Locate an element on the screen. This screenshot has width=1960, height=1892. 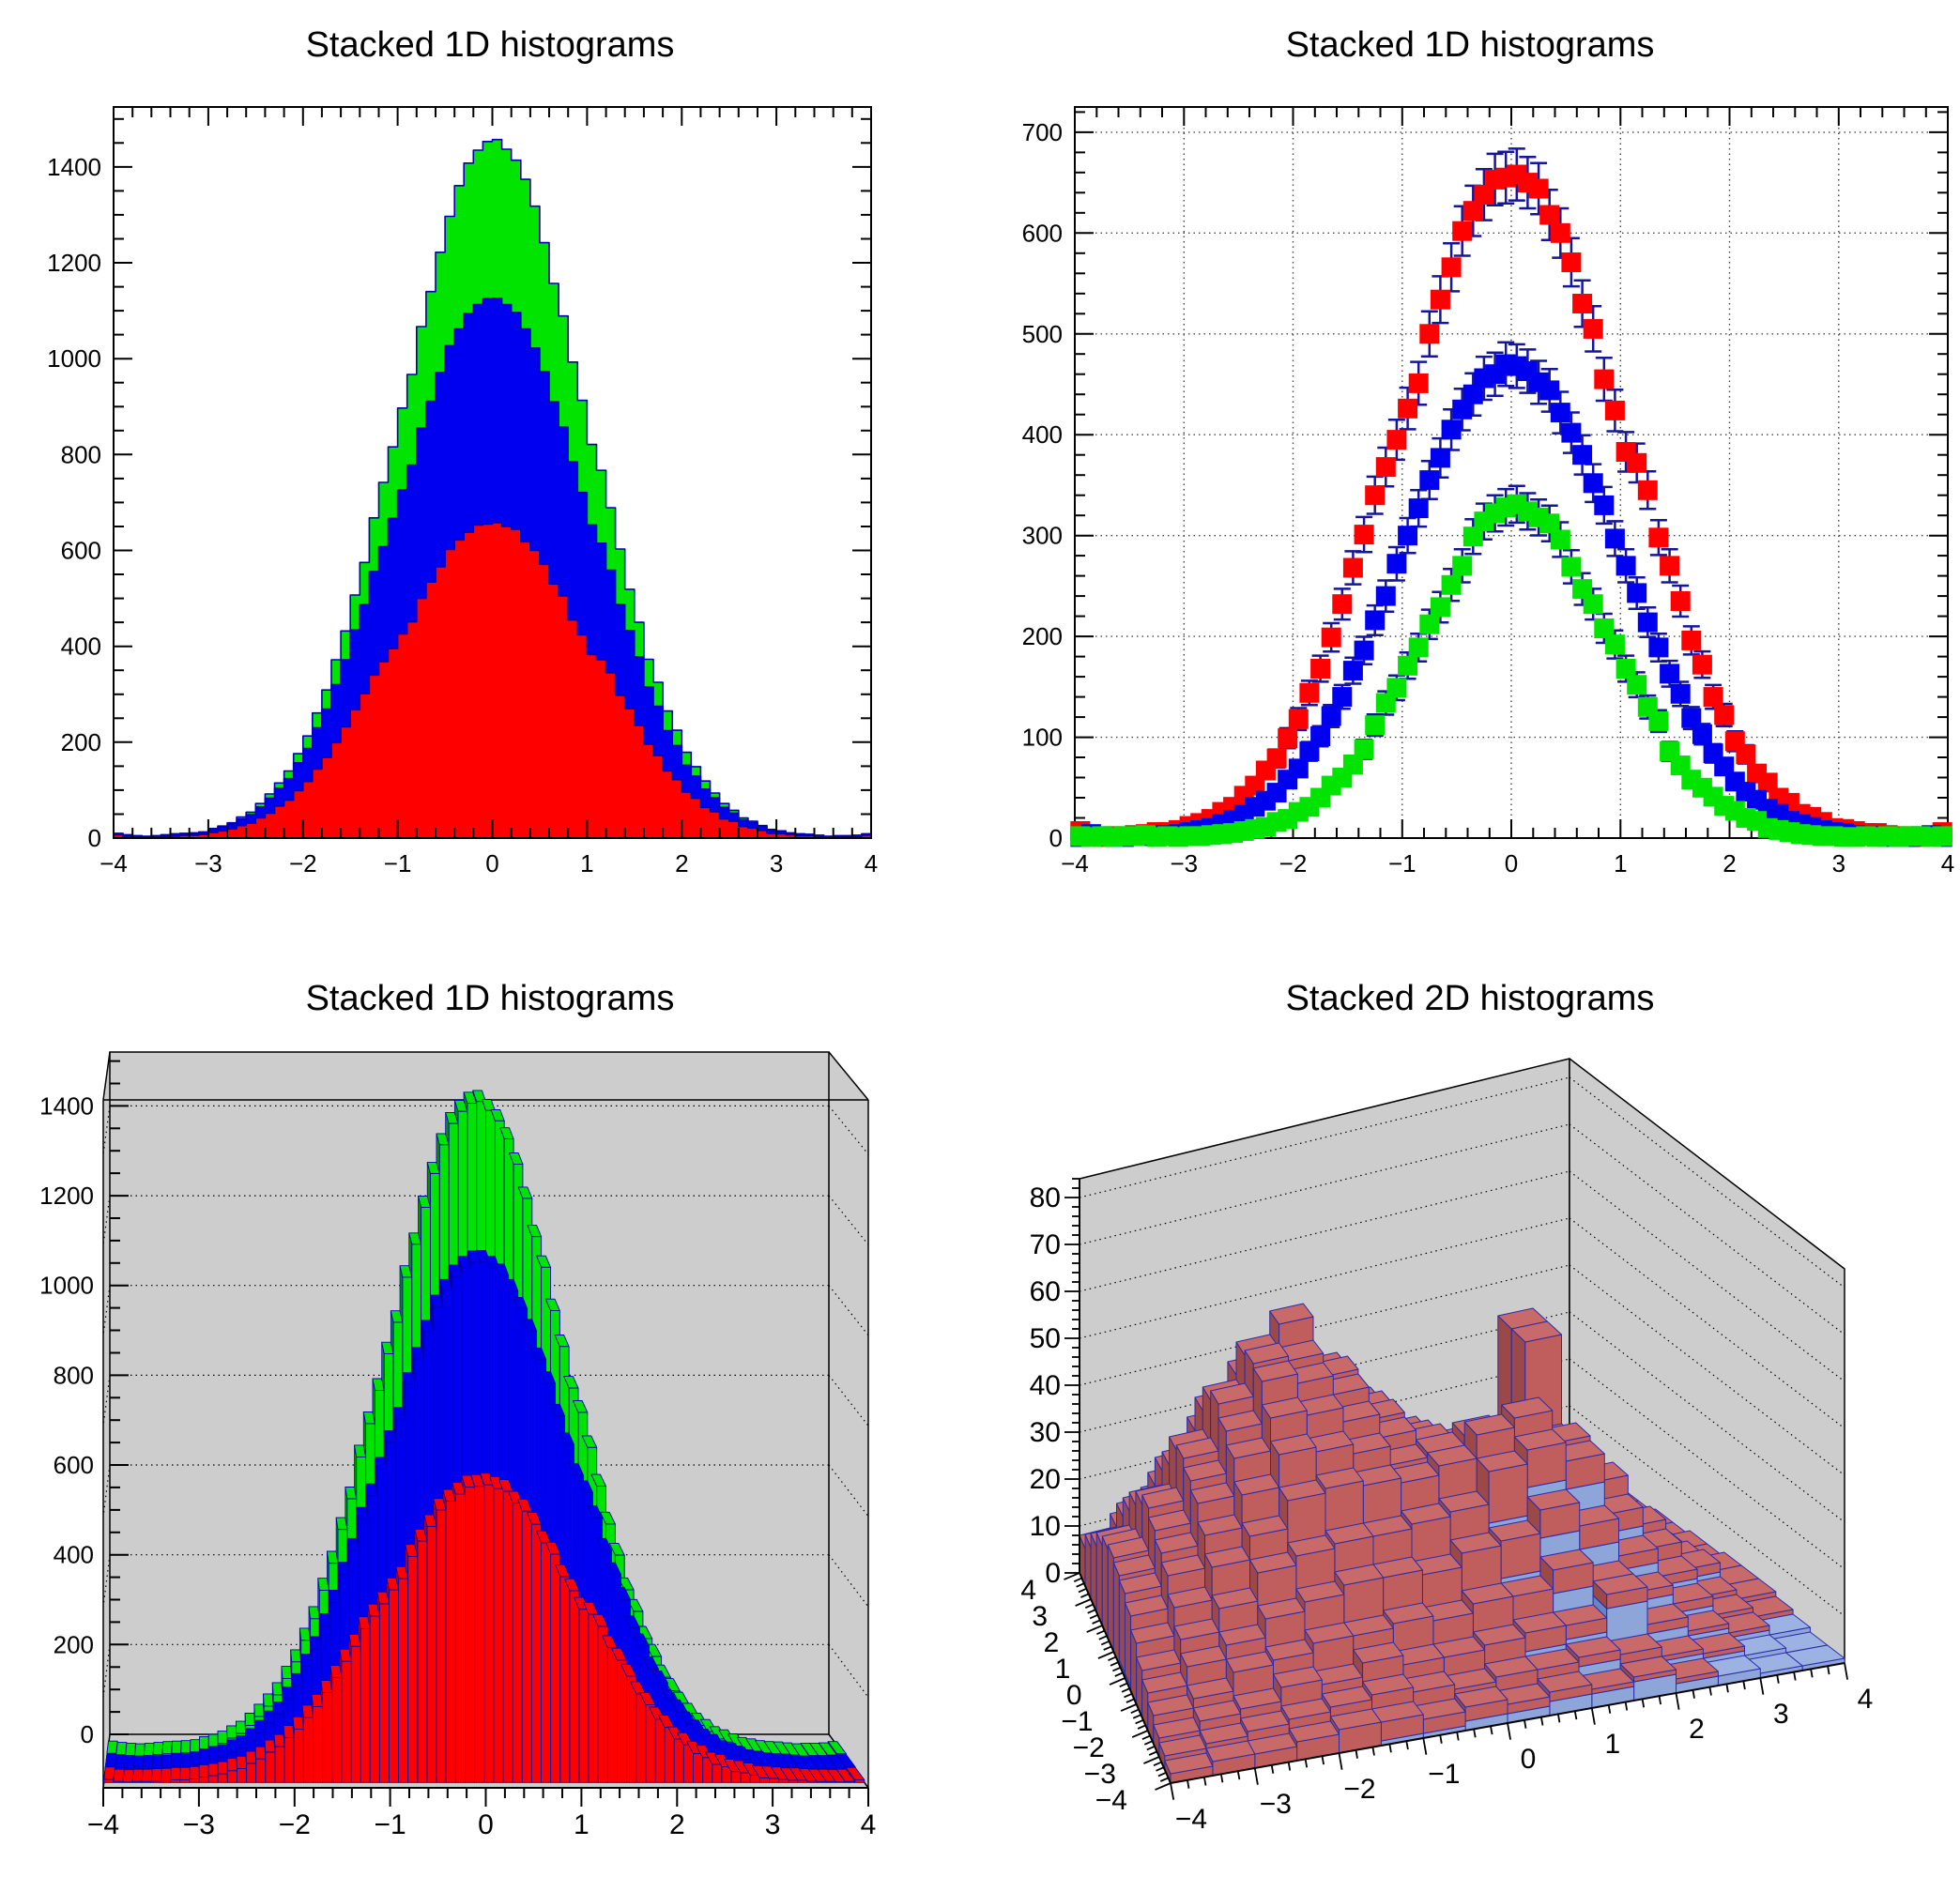
panel-1-title: Stacked 1D histograms is located at coordinates (490, 45).